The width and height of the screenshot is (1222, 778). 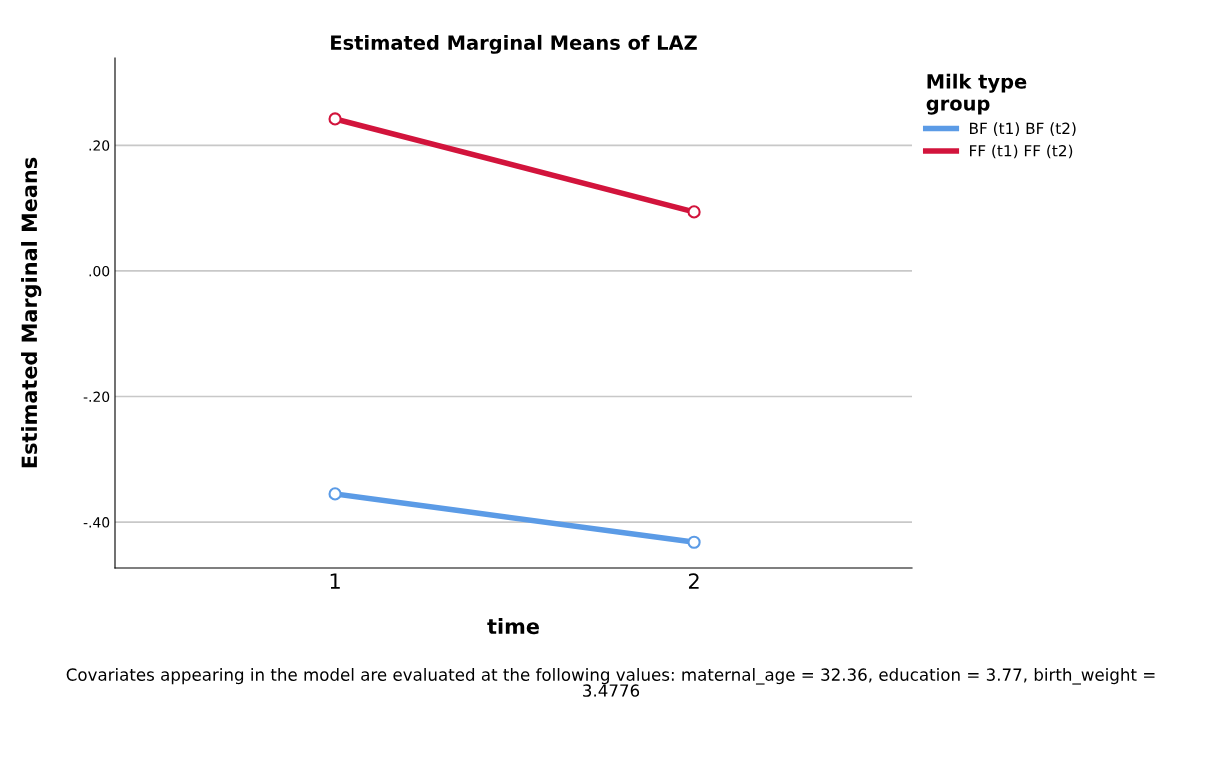 What do you see at coordinates (514, 44) in the screenshot?
I see `chart-title: Estimated Marginal Means of LAZ` at bounding box center [514, 44].